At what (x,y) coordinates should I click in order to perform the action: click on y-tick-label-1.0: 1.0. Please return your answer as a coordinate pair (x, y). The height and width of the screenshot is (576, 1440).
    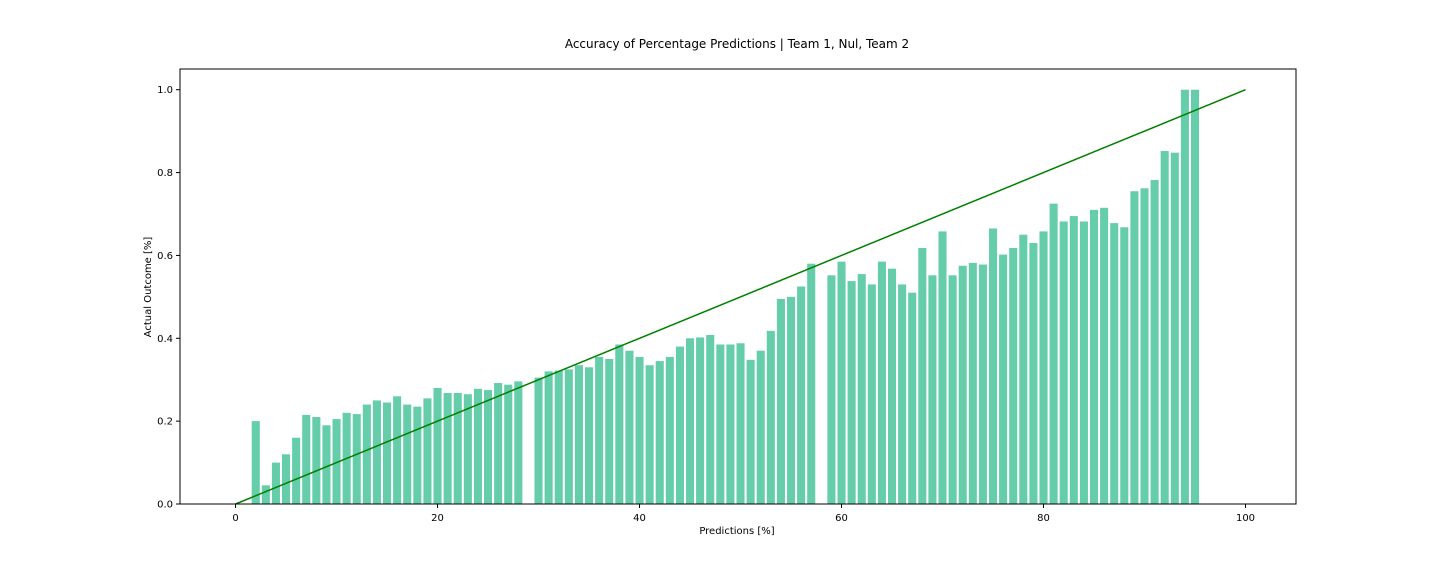
    Looking at the image, I should click on (165, 90).